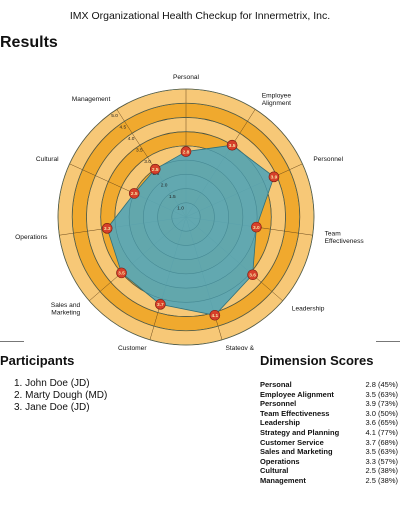 The height and width of the screenshot is (516, 400). I want to click on axis-label: Management, so click(91, 99).